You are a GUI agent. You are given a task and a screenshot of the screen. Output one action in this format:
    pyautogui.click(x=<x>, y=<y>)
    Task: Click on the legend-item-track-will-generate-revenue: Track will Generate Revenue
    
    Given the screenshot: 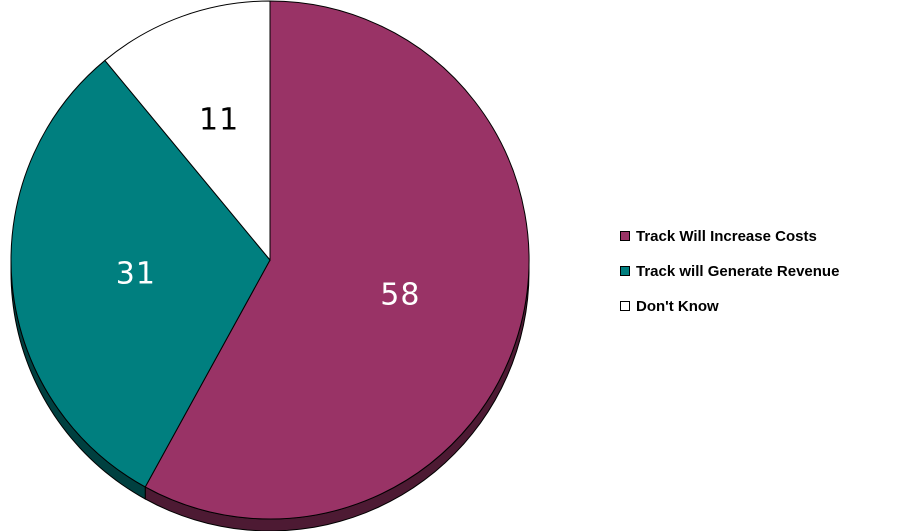 What is the action you would take?
    pyautogui.click(x=729, y=271)
    